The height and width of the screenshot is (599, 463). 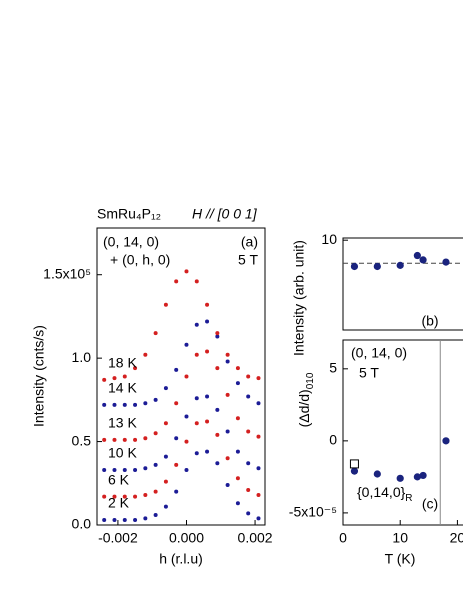 I want to click on annotation: (c), so click(x=430, y=504).